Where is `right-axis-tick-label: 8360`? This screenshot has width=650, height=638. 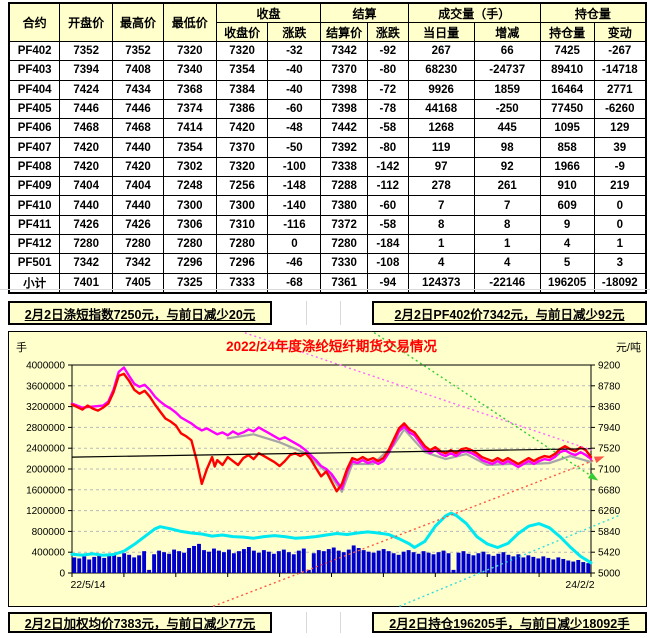 right-axis-tick-label: 8360 is located at coordinates (609, 407).